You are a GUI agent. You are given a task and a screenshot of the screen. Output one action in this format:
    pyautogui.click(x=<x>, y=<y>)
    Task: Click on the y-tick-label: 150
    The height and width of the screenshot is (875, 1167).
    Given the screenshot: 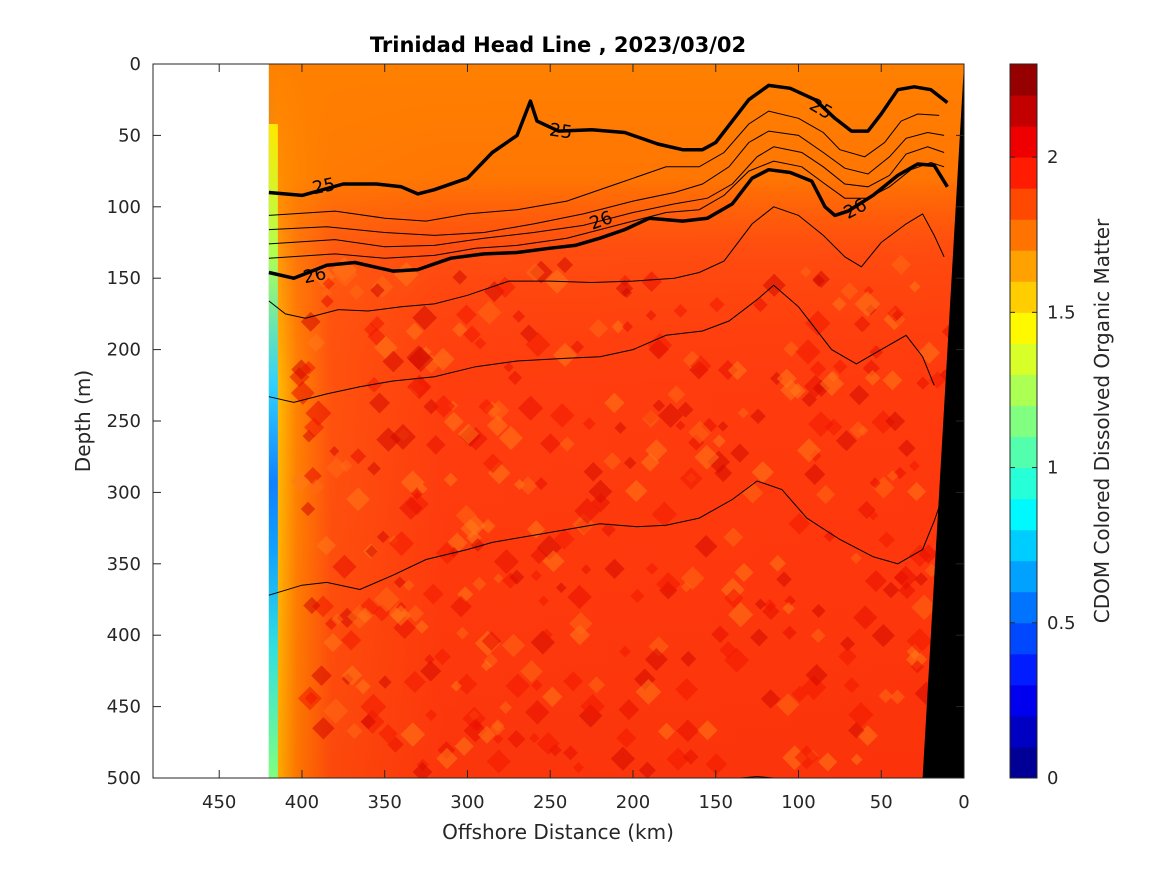 What is the action you would take?
    pyautogui.click(x=124, y=278)
    